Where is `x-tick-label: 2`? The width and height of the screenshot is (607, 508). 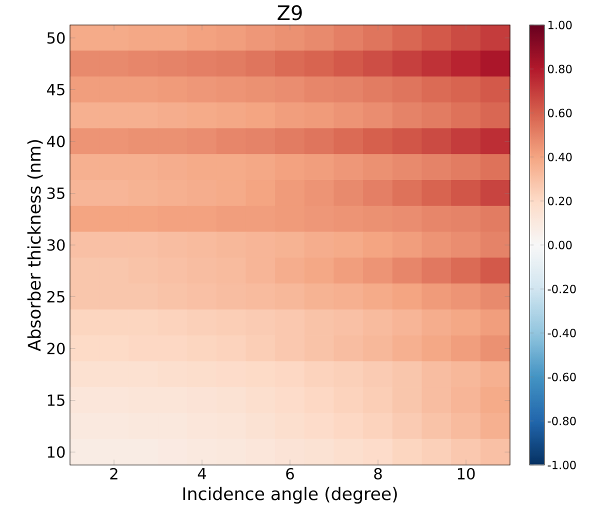
x-tick-label: 2 is located at coordinates (114, 474).